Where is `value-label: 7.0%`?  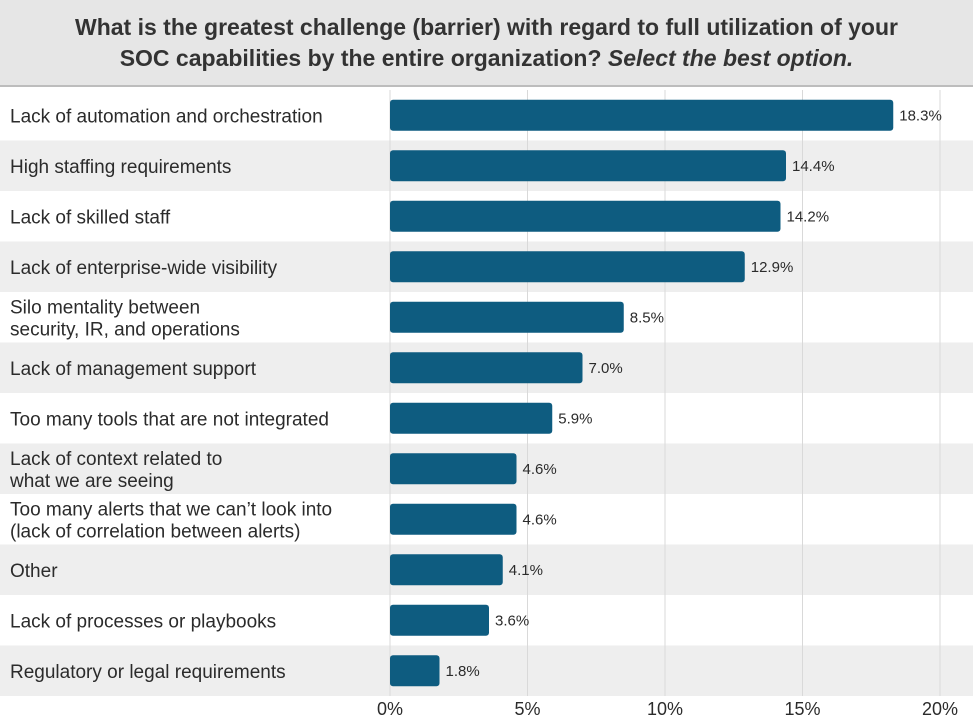
value-label: 7.0% is located at coordinates (606, 368).